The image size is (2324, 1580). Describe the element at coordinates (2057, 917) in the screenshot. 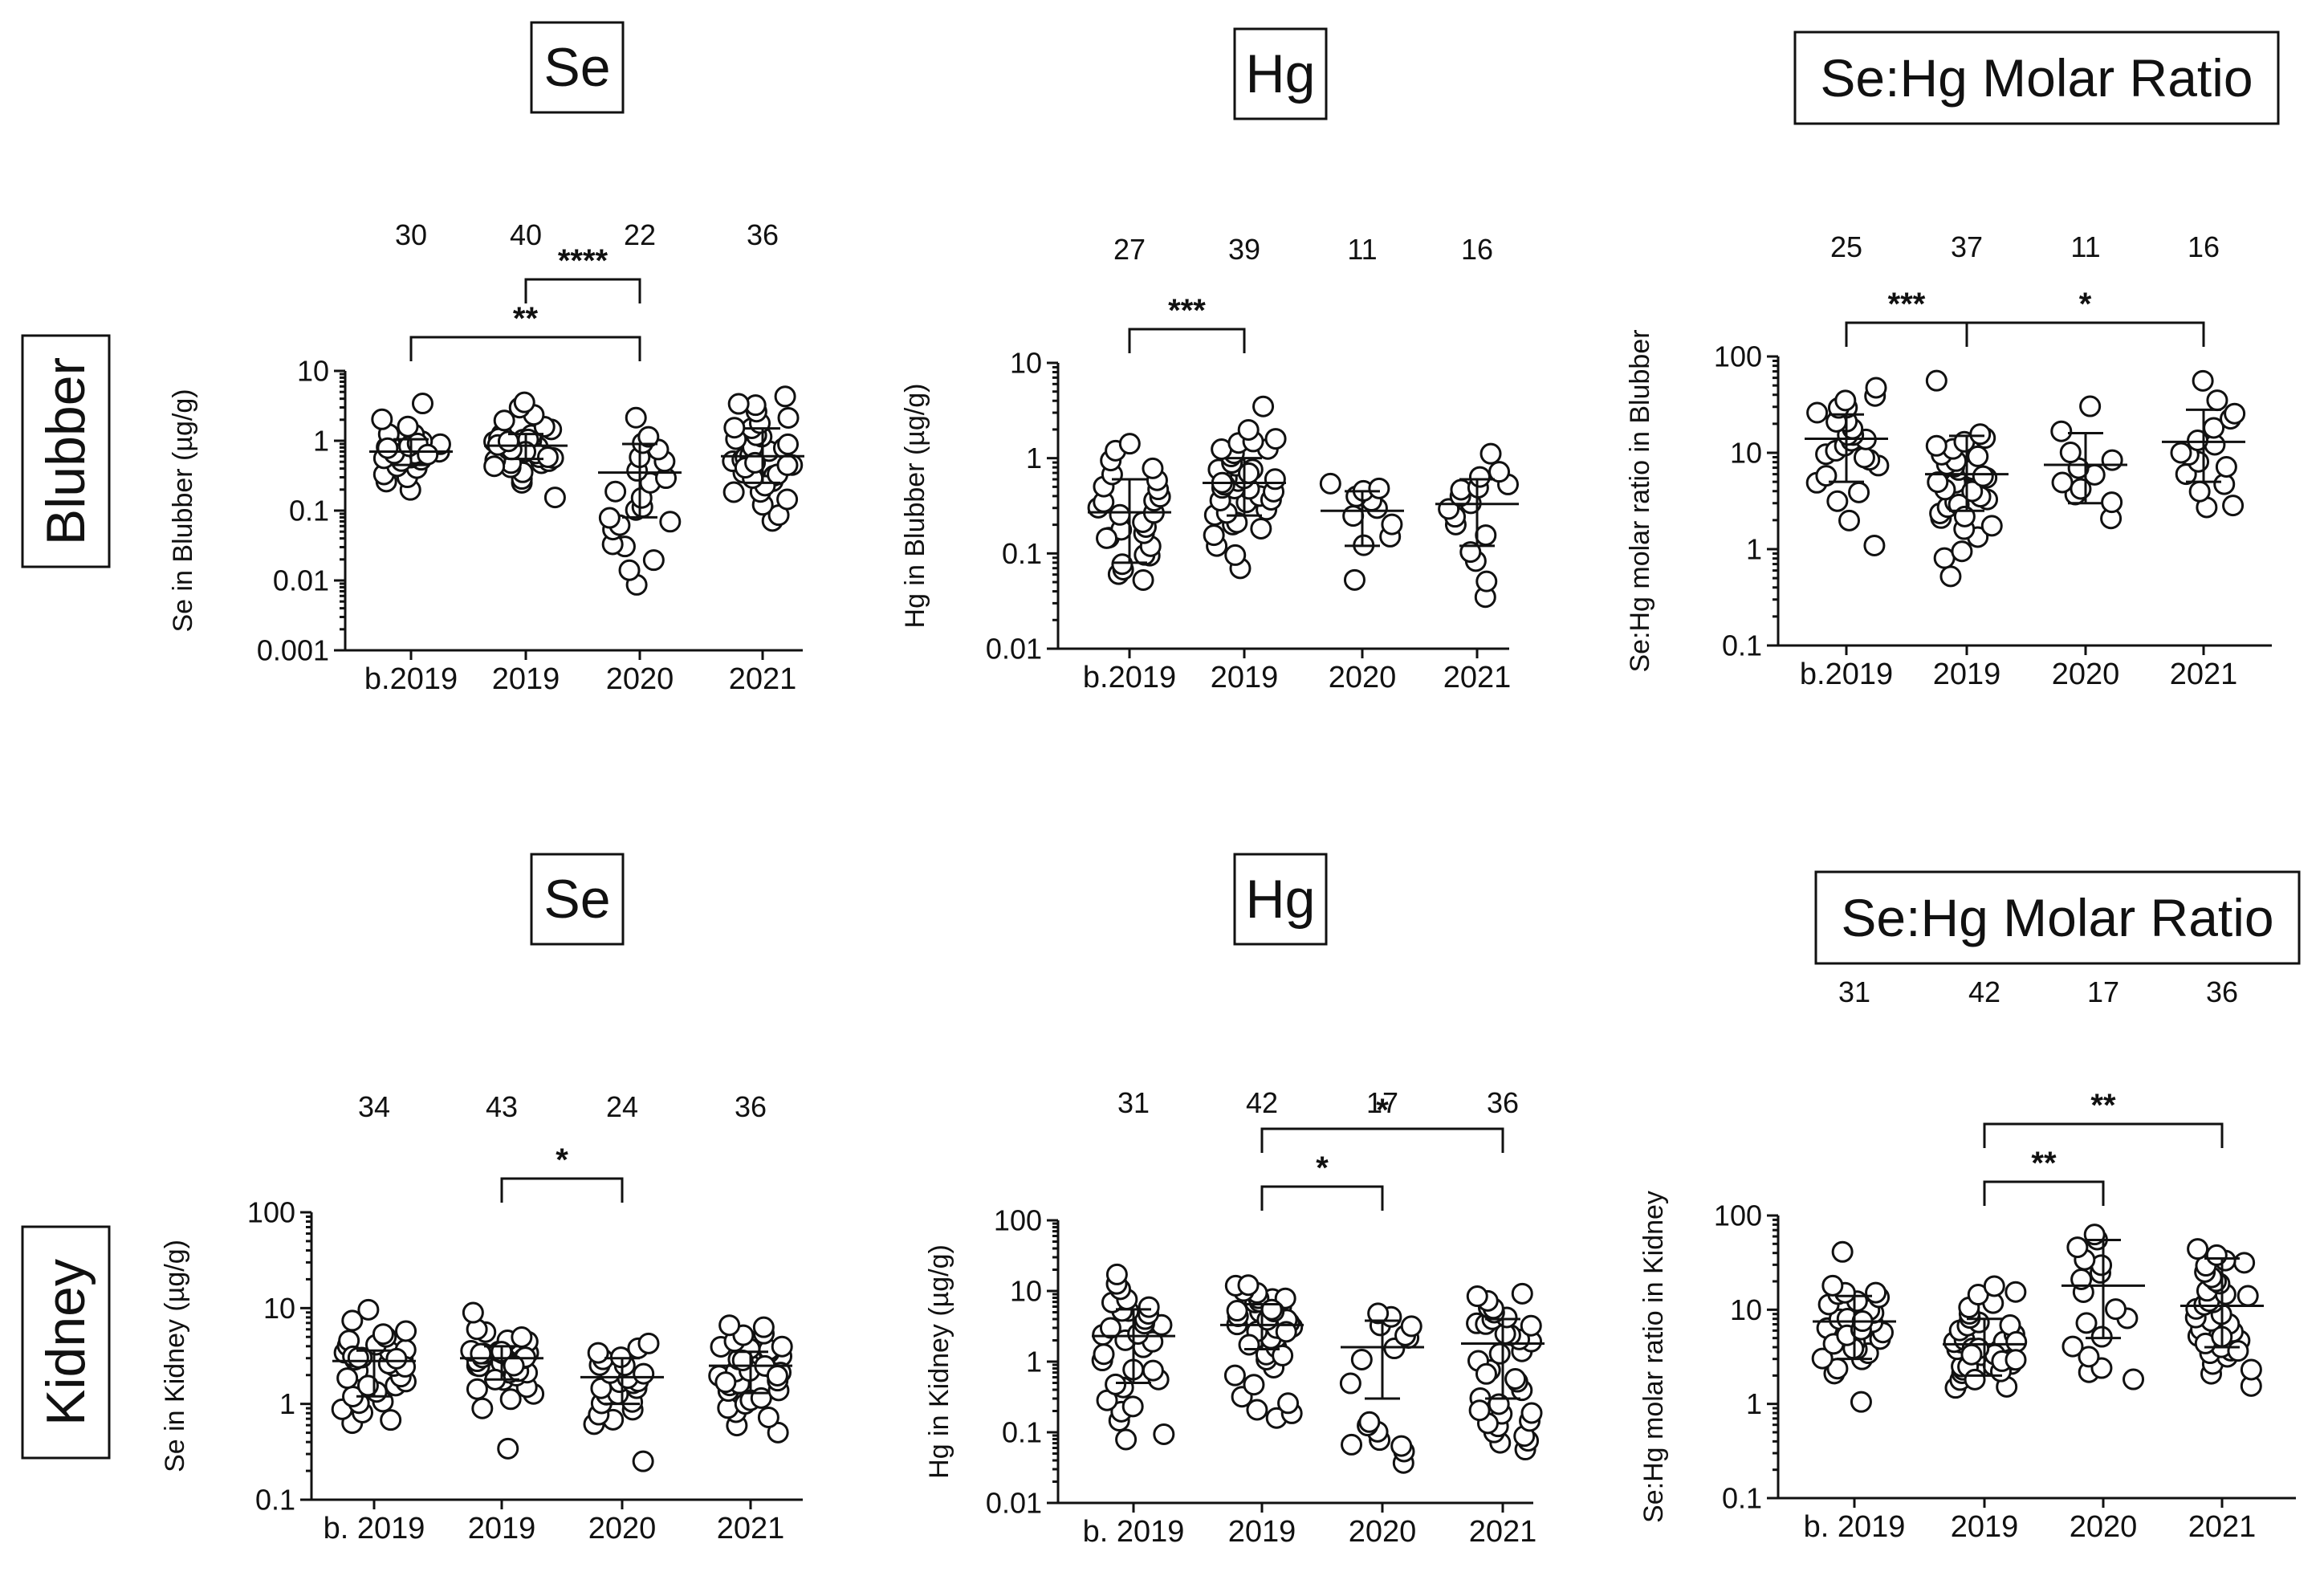

I see `col-title-ratio-bottom-text: Se:Hg Molar Ratio` at that location.